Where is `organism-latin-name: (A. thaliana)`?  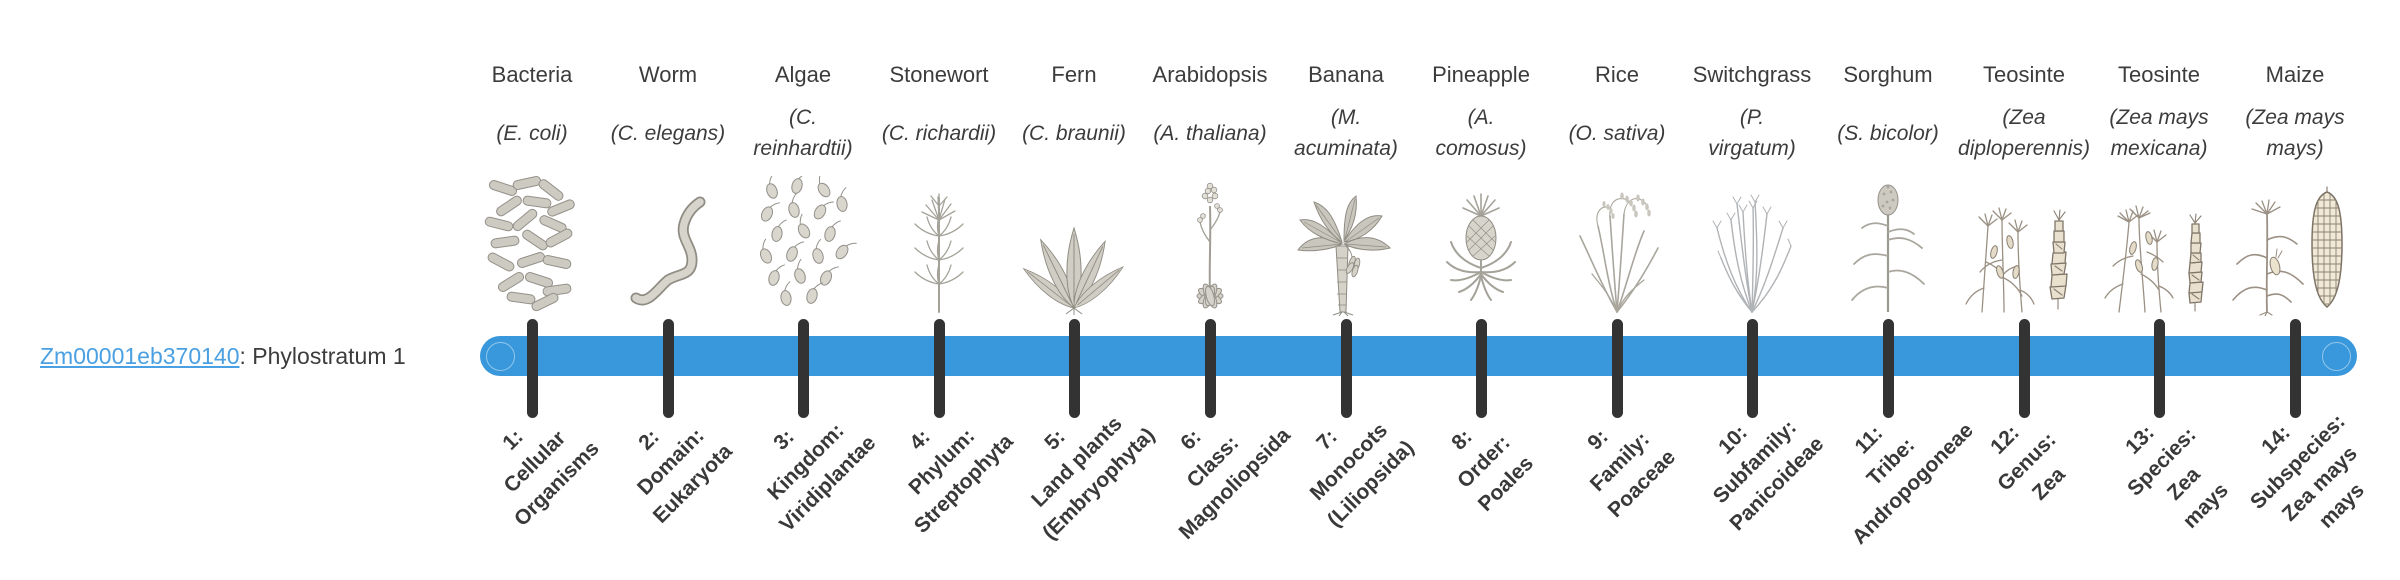
organism-latin-name: (A. thaliana) is located at coordinates (1210, 133).